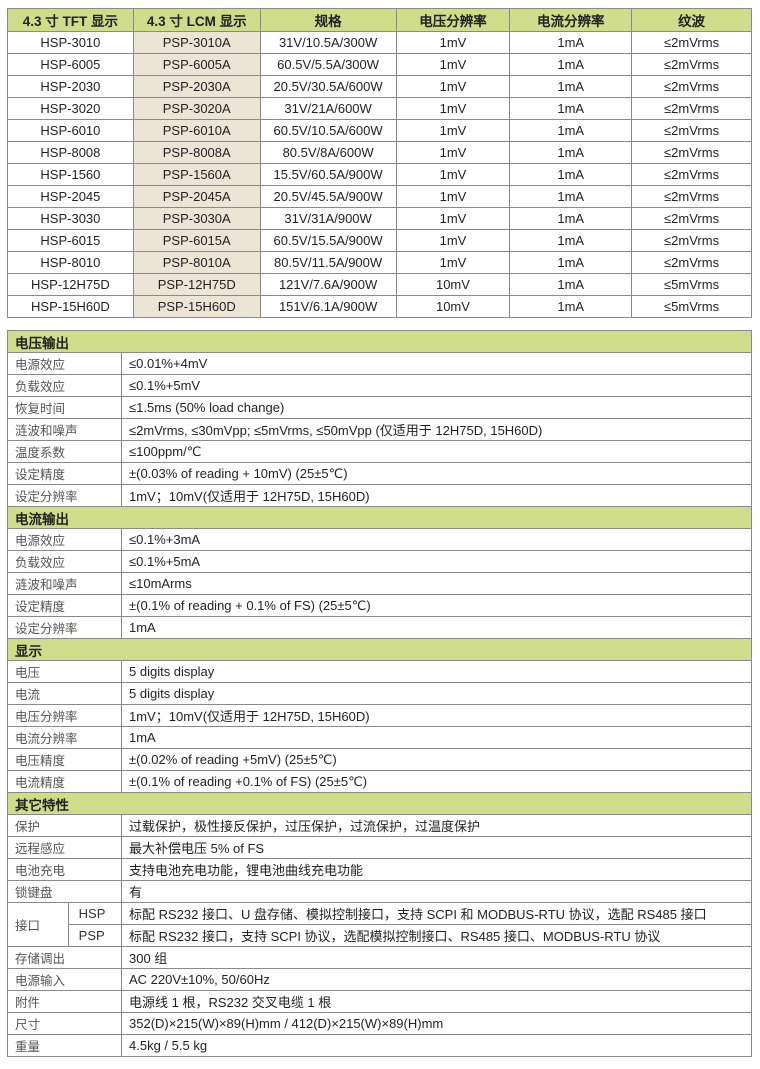  I want to click on spec-label: 电压, so click(64, 671).